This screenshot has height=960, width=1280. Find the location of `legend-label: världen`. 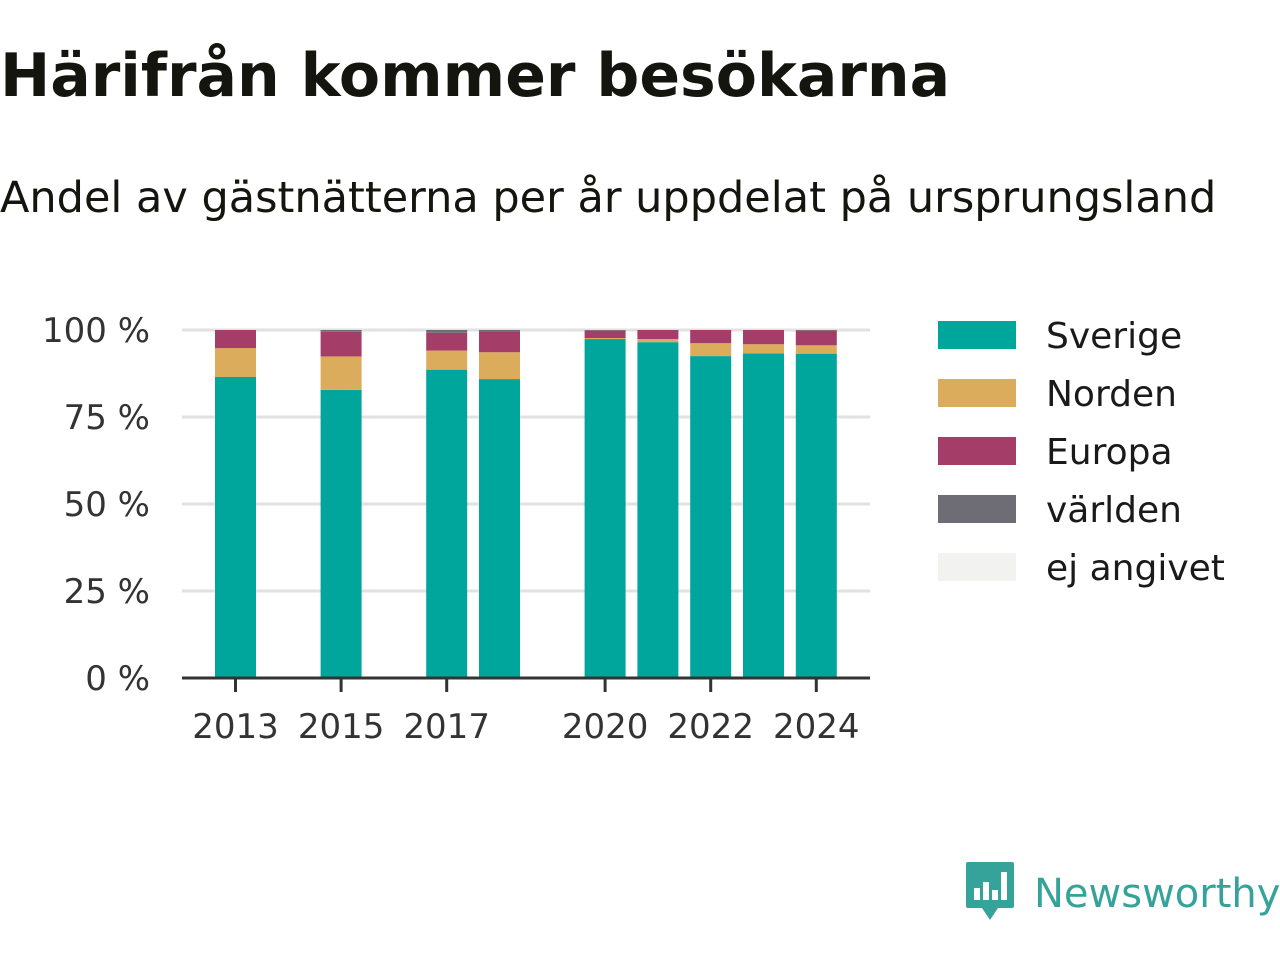

legend-label: världen is located at coordinates (1114, 510).